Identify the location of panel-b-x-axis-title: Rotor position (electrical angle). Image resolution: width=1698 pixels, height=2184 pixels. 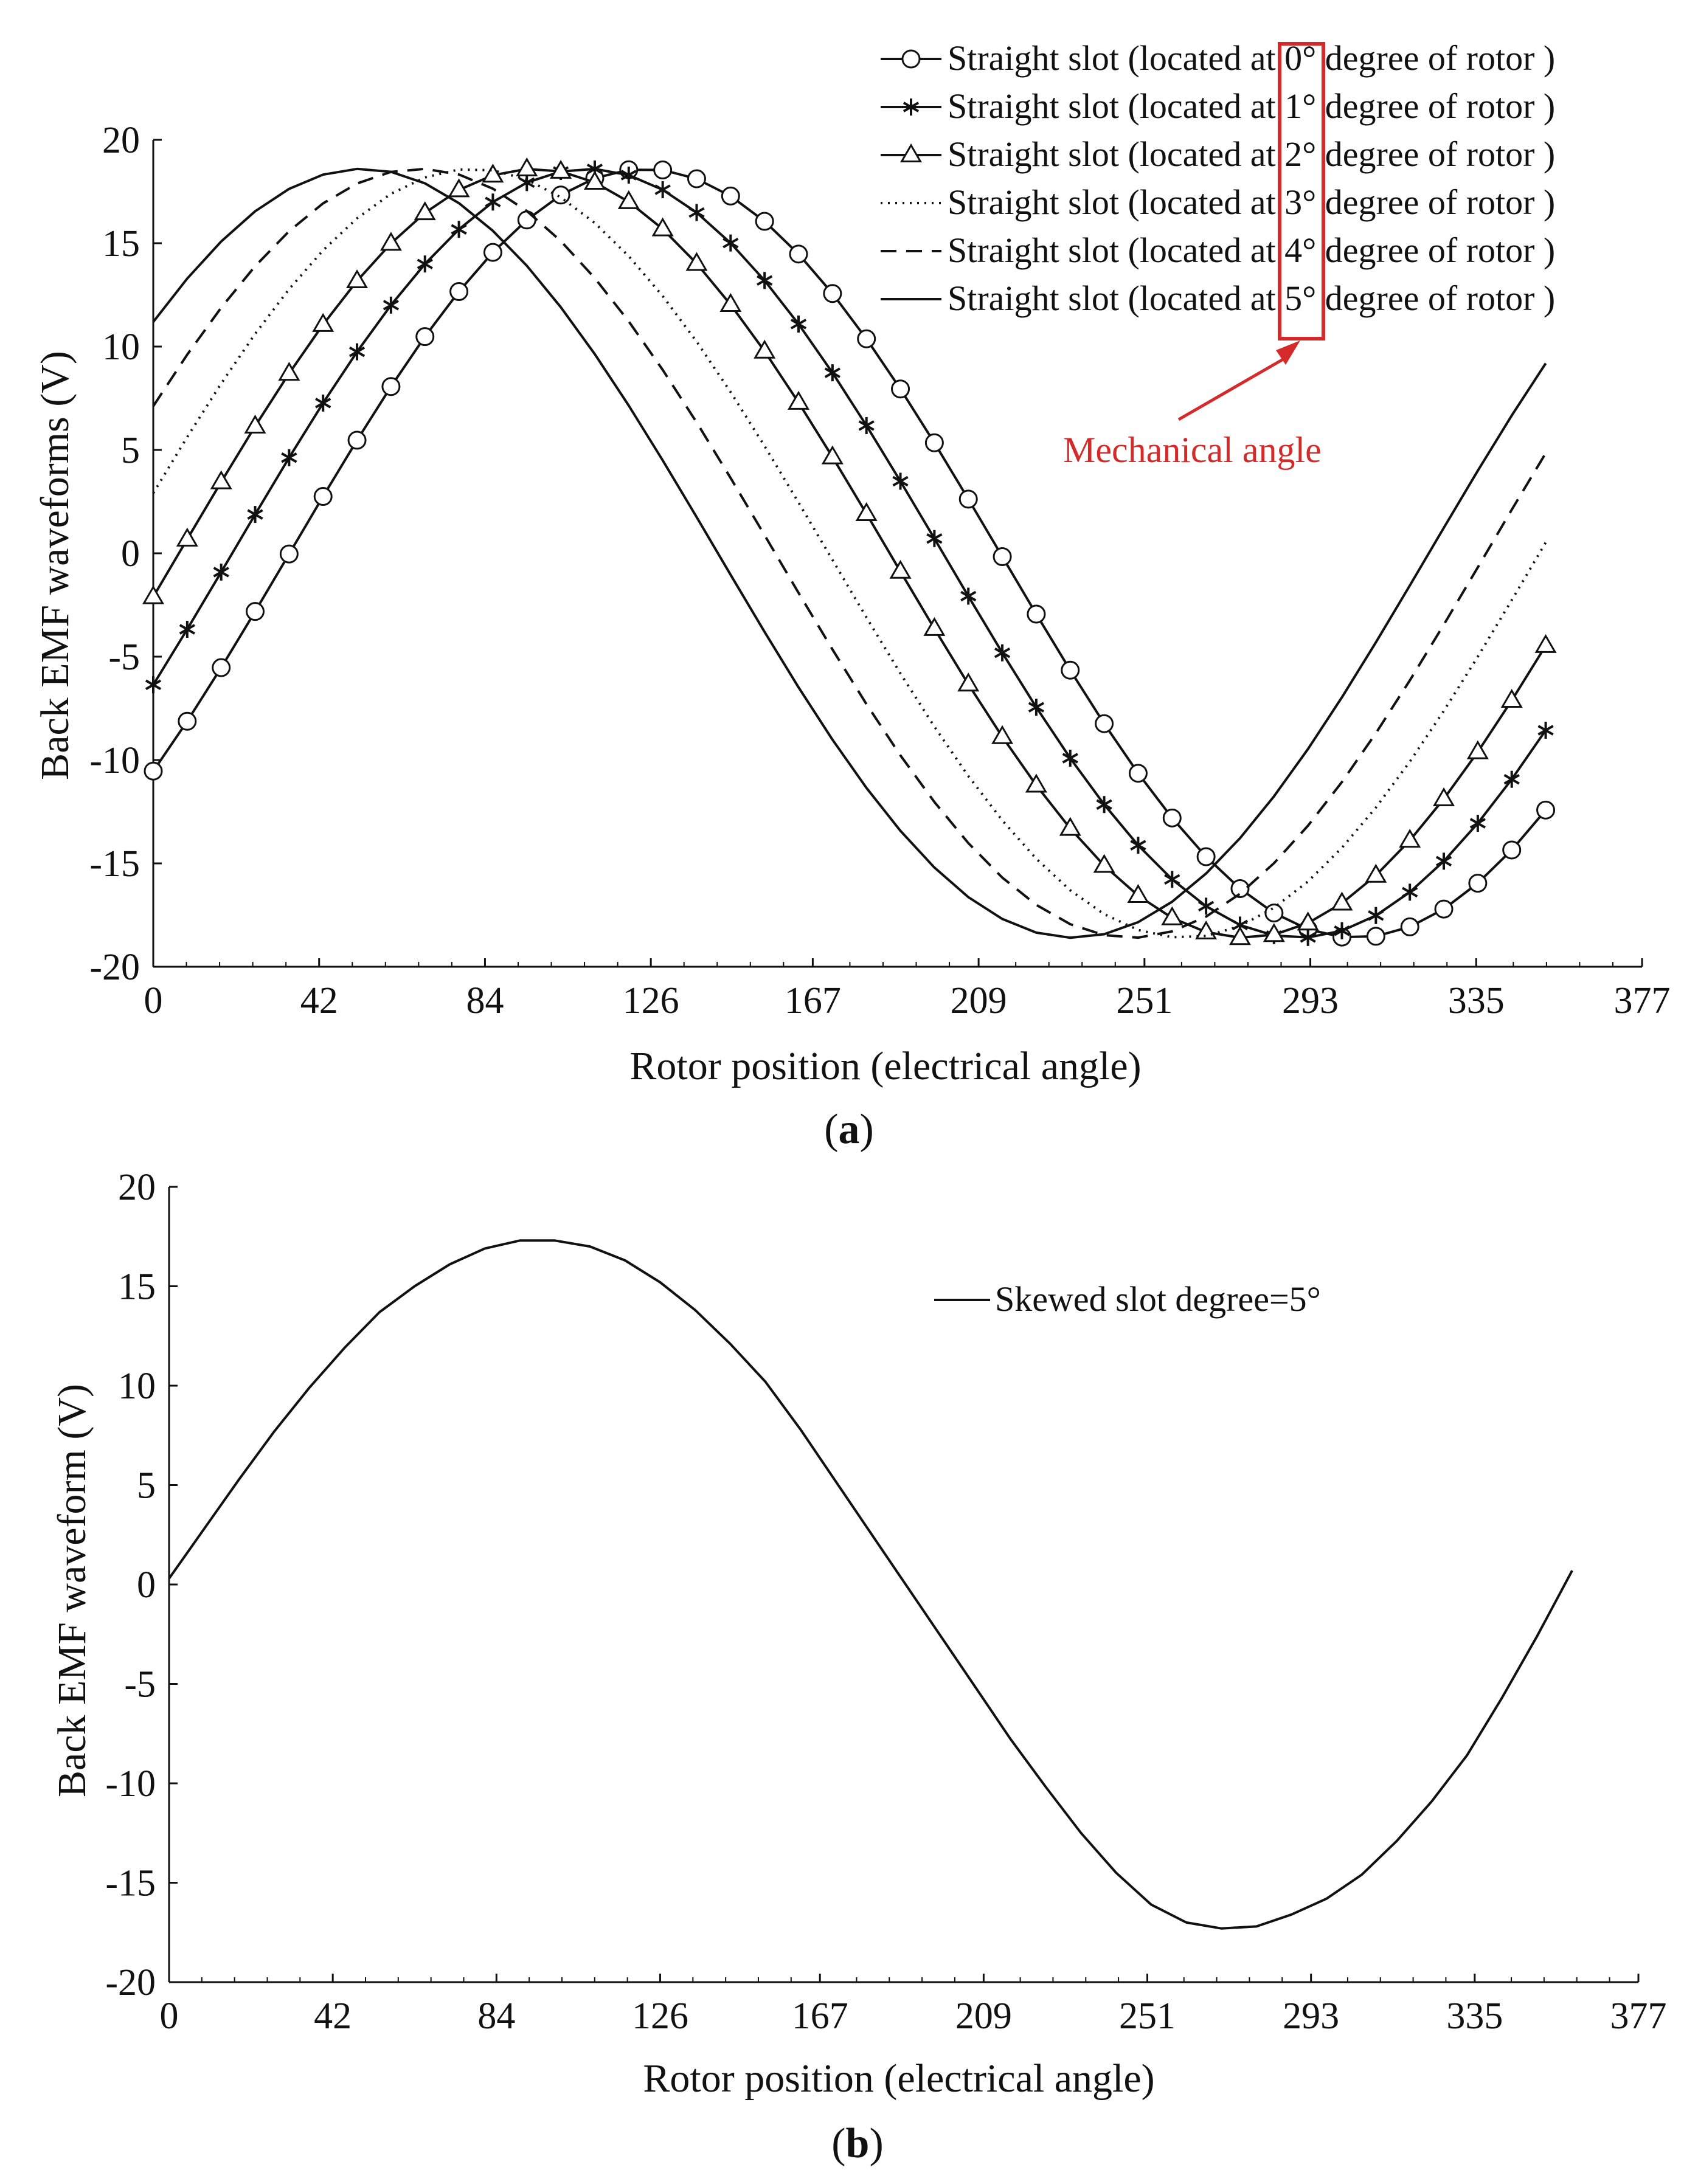
(898, 2078).